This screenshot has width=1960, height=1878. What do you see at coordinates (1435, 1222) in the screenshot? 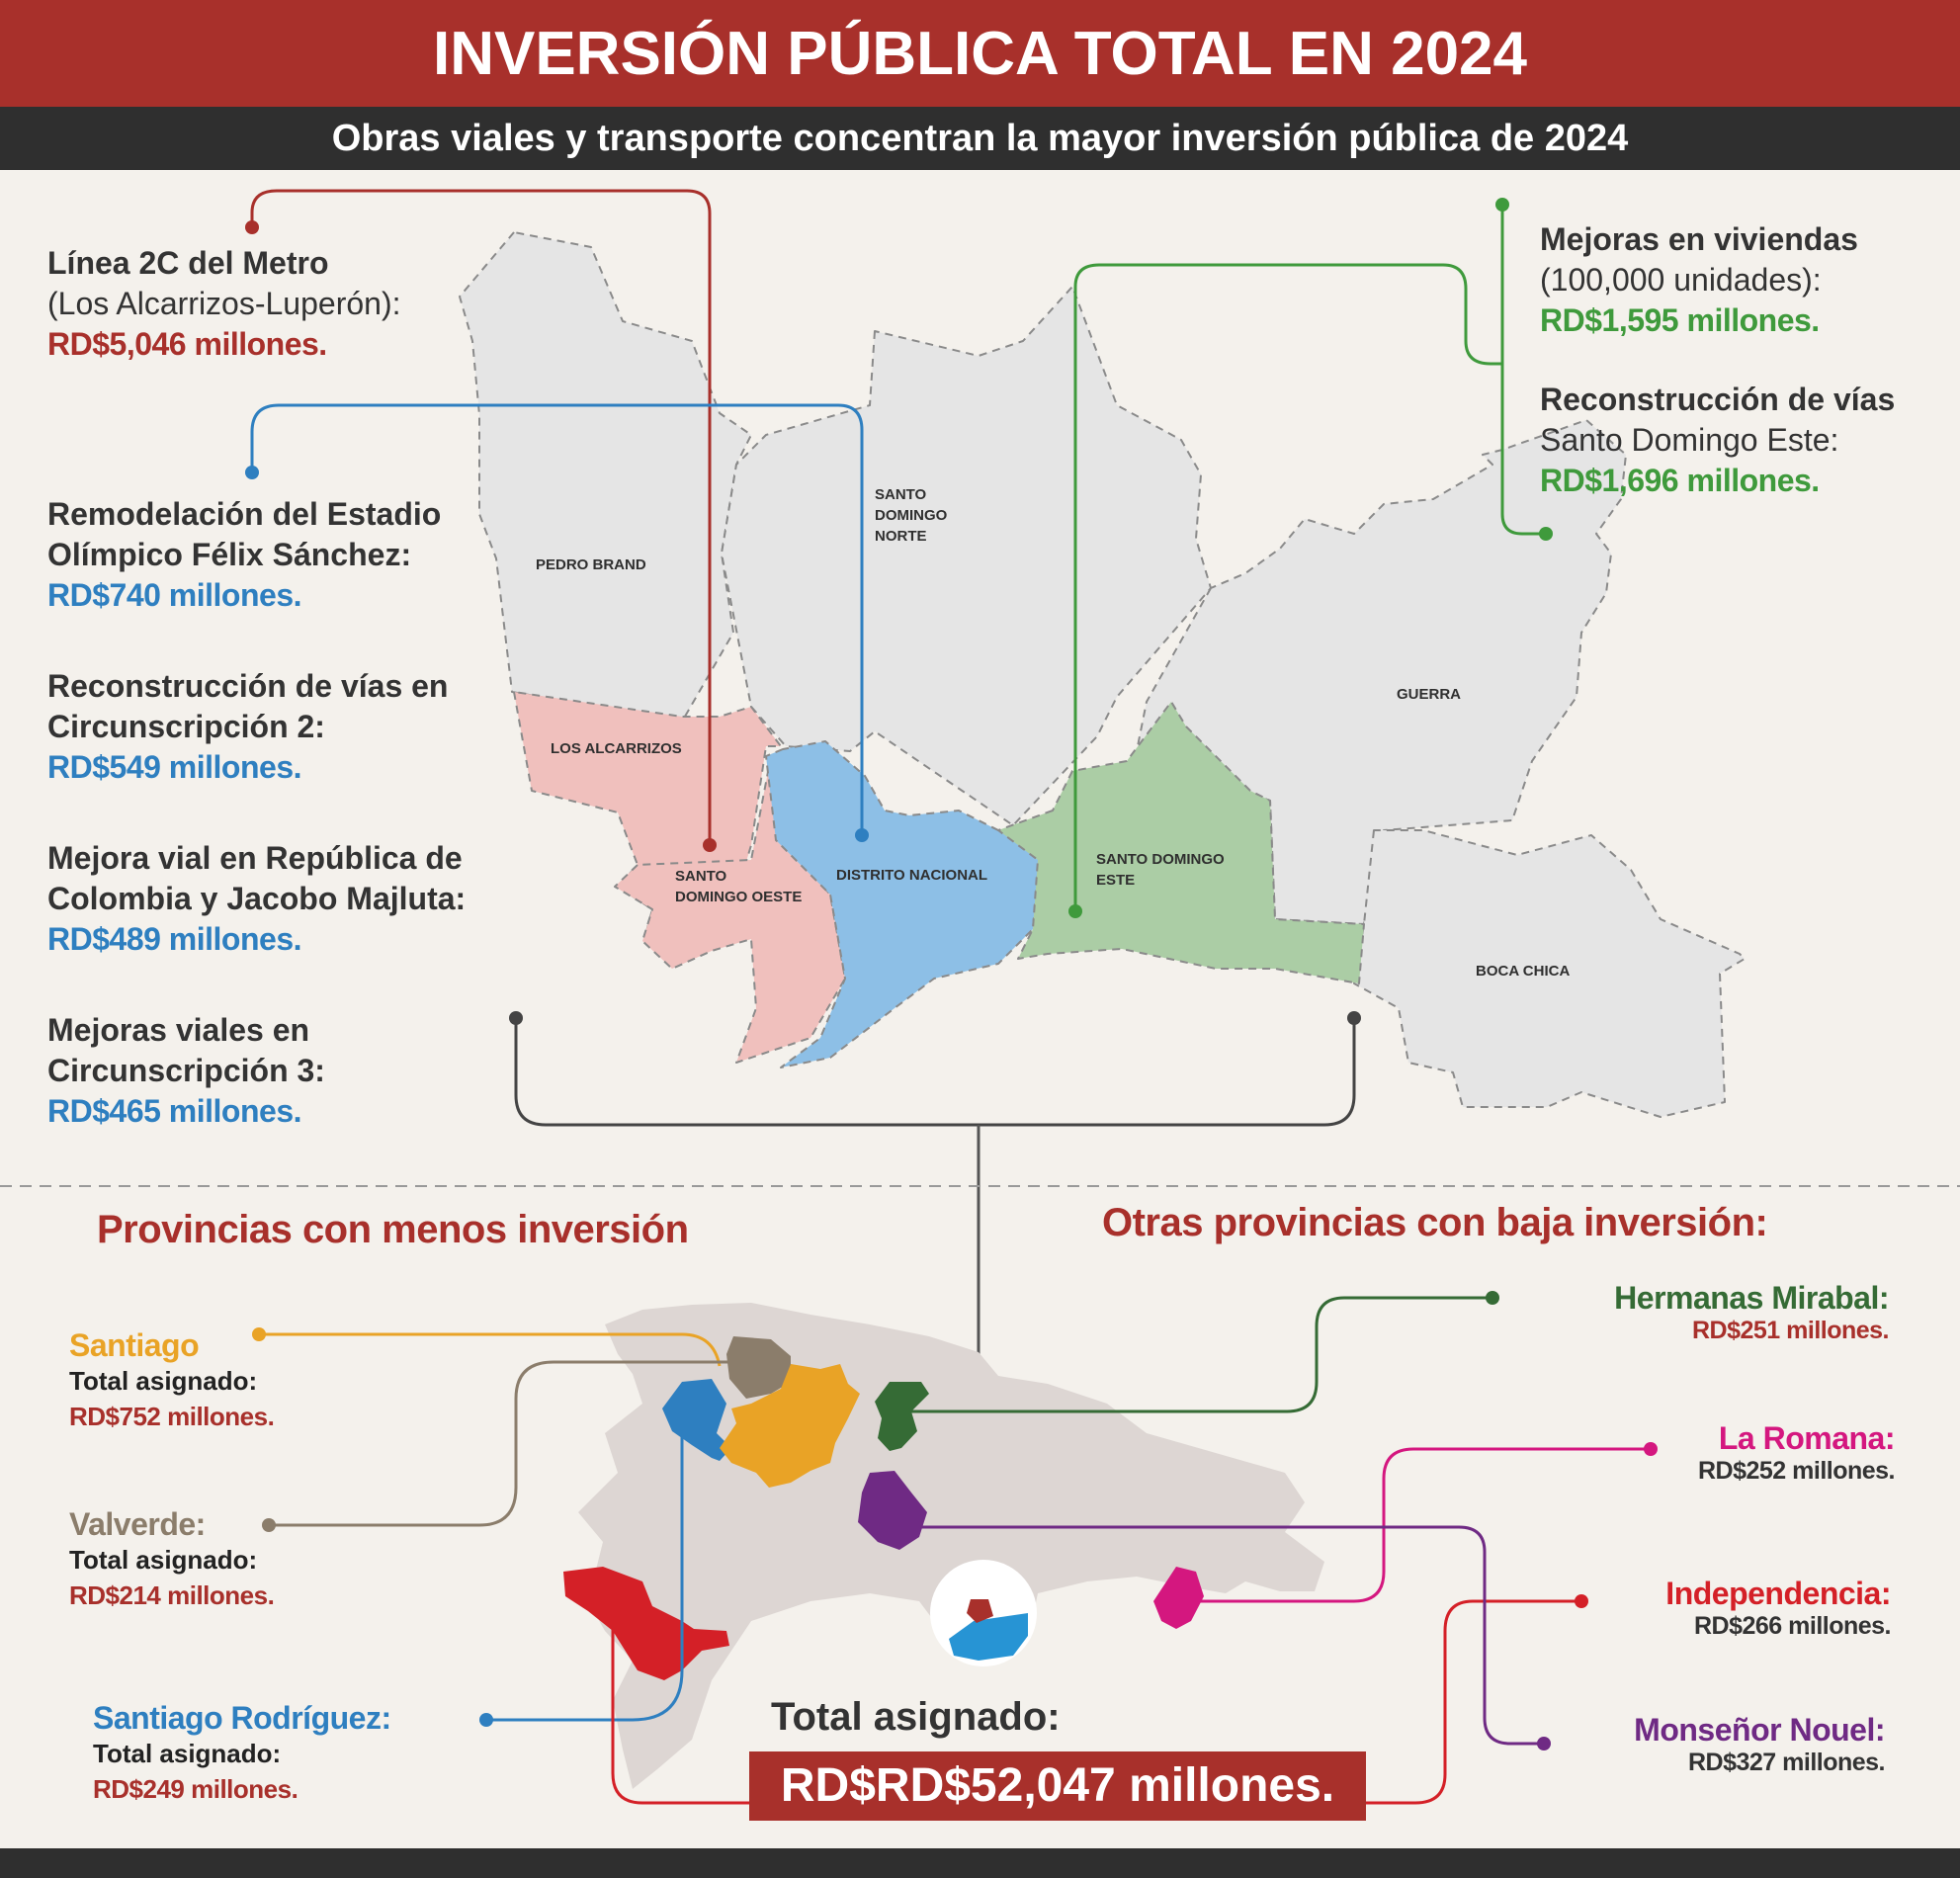
I see `section-right-heading: Otras provincias con baja inversión:` at bounding box center [1435, 1222].